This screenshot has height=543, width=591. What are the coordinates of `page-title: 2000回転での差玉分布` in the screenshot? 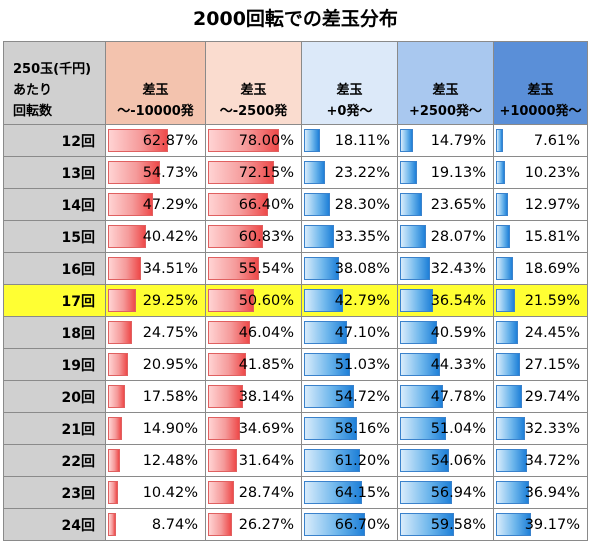 It's located at (295, 19).